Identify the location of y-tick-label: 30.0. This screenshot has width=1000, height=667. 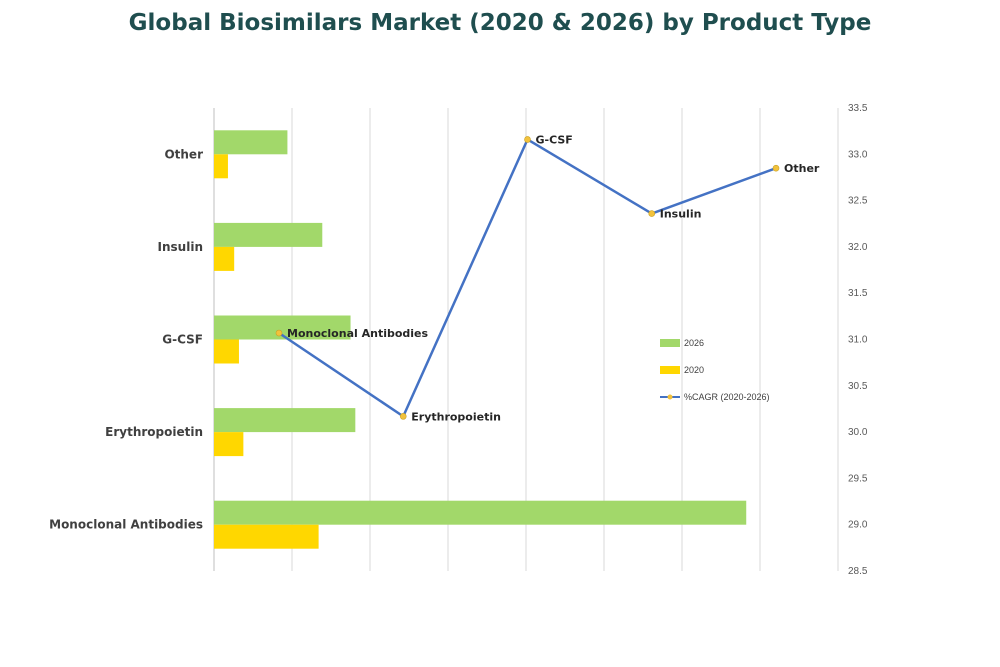
(858, 432).